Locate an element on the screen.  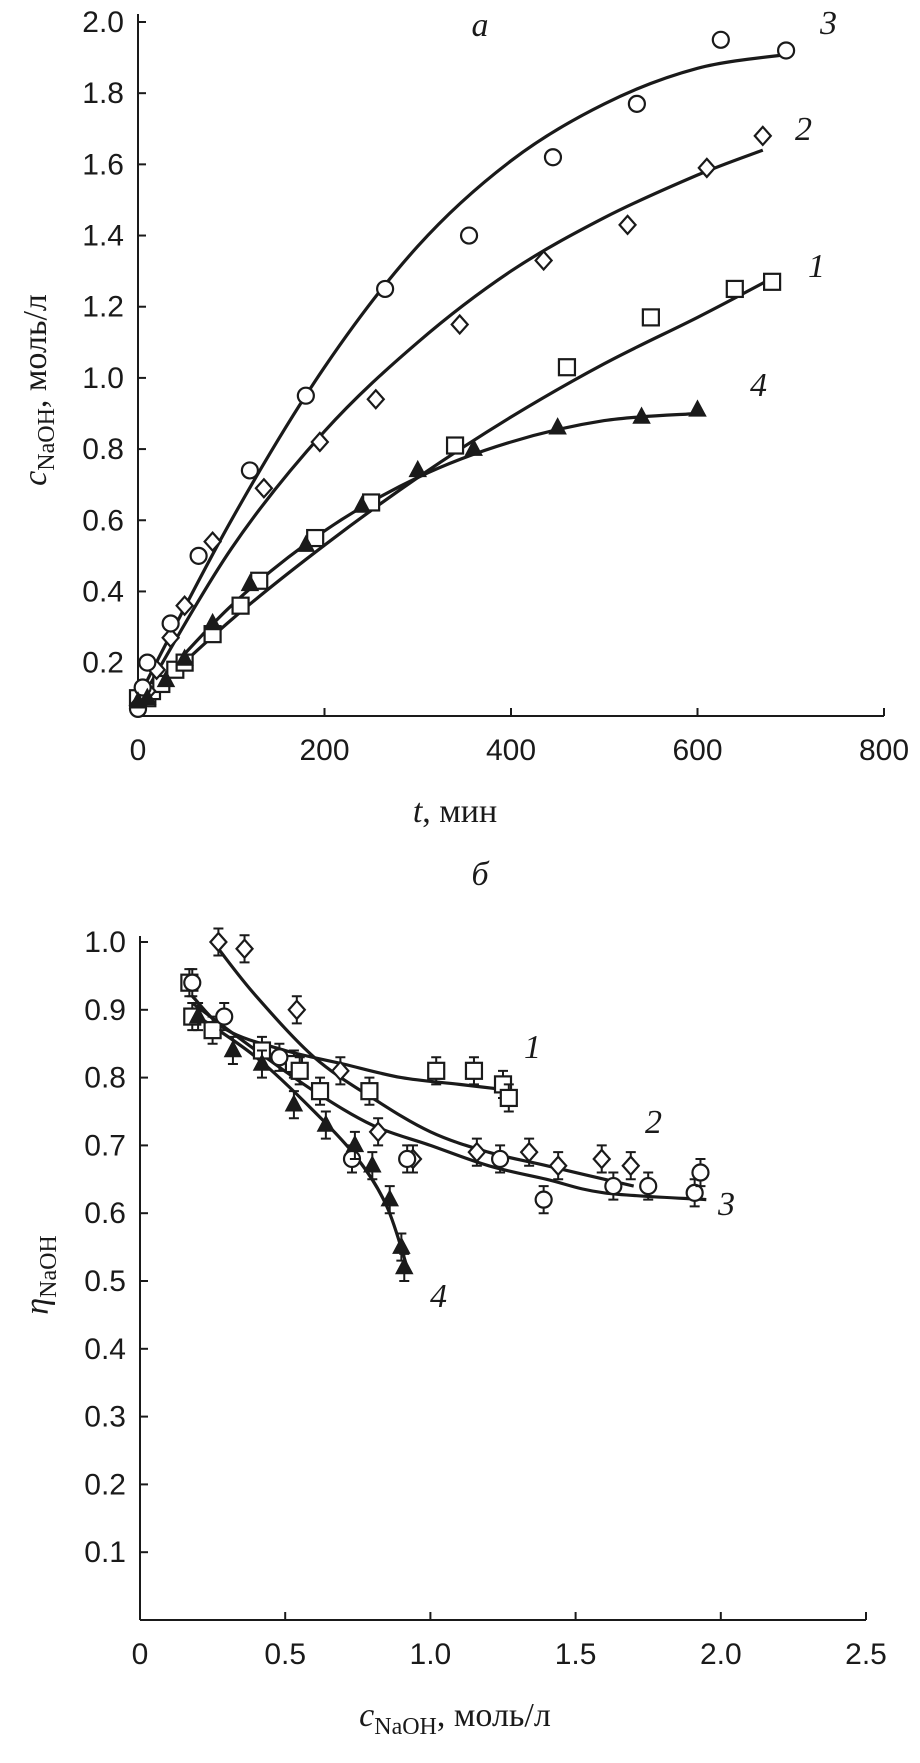
y-tick-label: 1.4 is located at coordinates (103, 236).